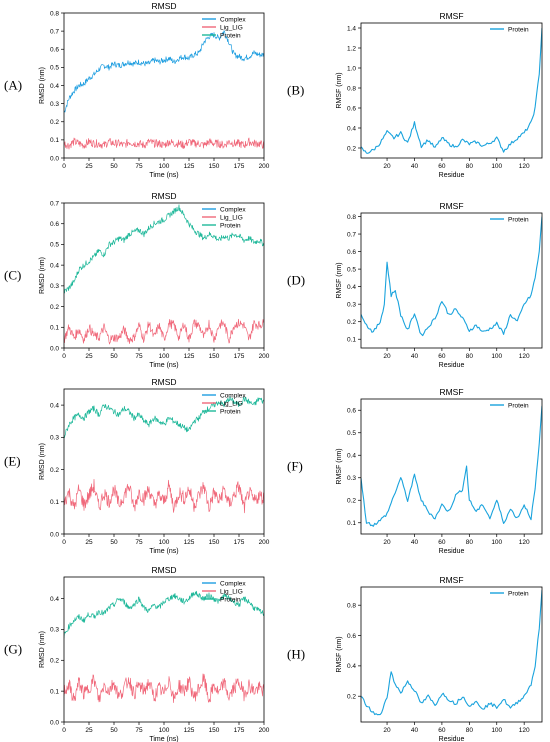 The image size is (550, 742). I want to click on panel-label: (E), so click(12, 461).